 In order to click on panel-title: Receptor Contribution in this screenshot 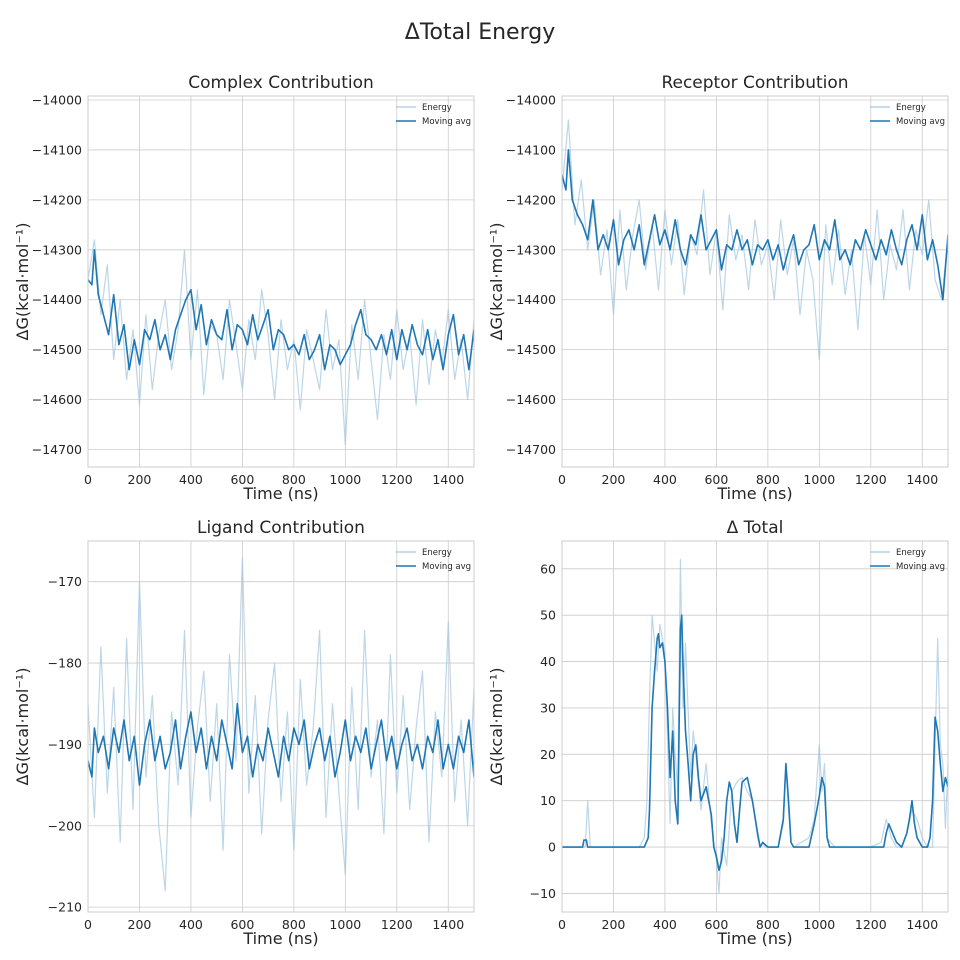, I will do `click(754, 83)`.